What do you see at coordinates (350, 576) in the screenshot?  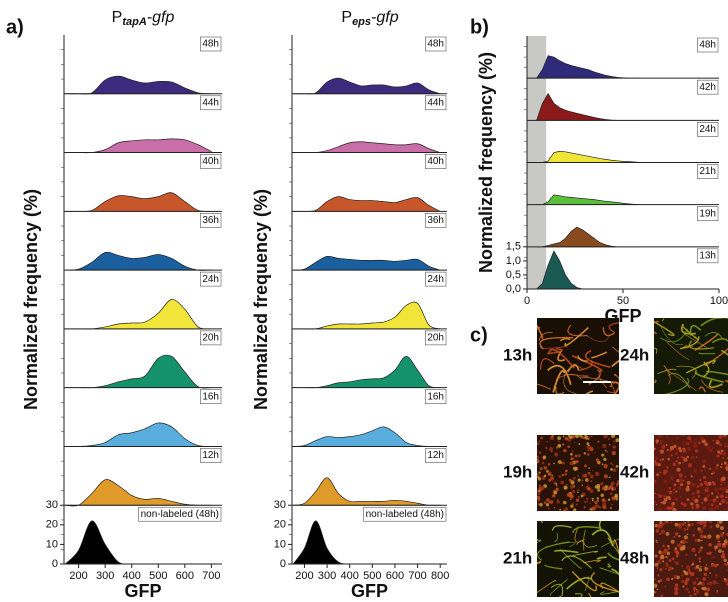 I see `x-tick-label: 400` at bounding box center [350, 576].